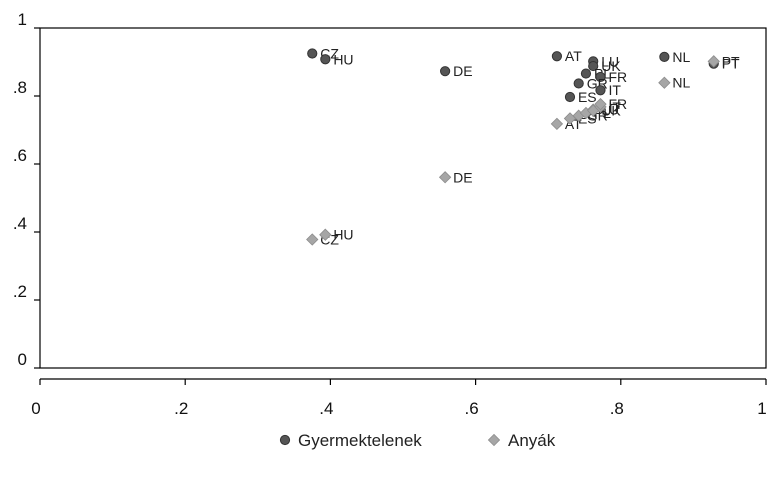  I want to click on x-tick-label: .2, so click(181, 408).